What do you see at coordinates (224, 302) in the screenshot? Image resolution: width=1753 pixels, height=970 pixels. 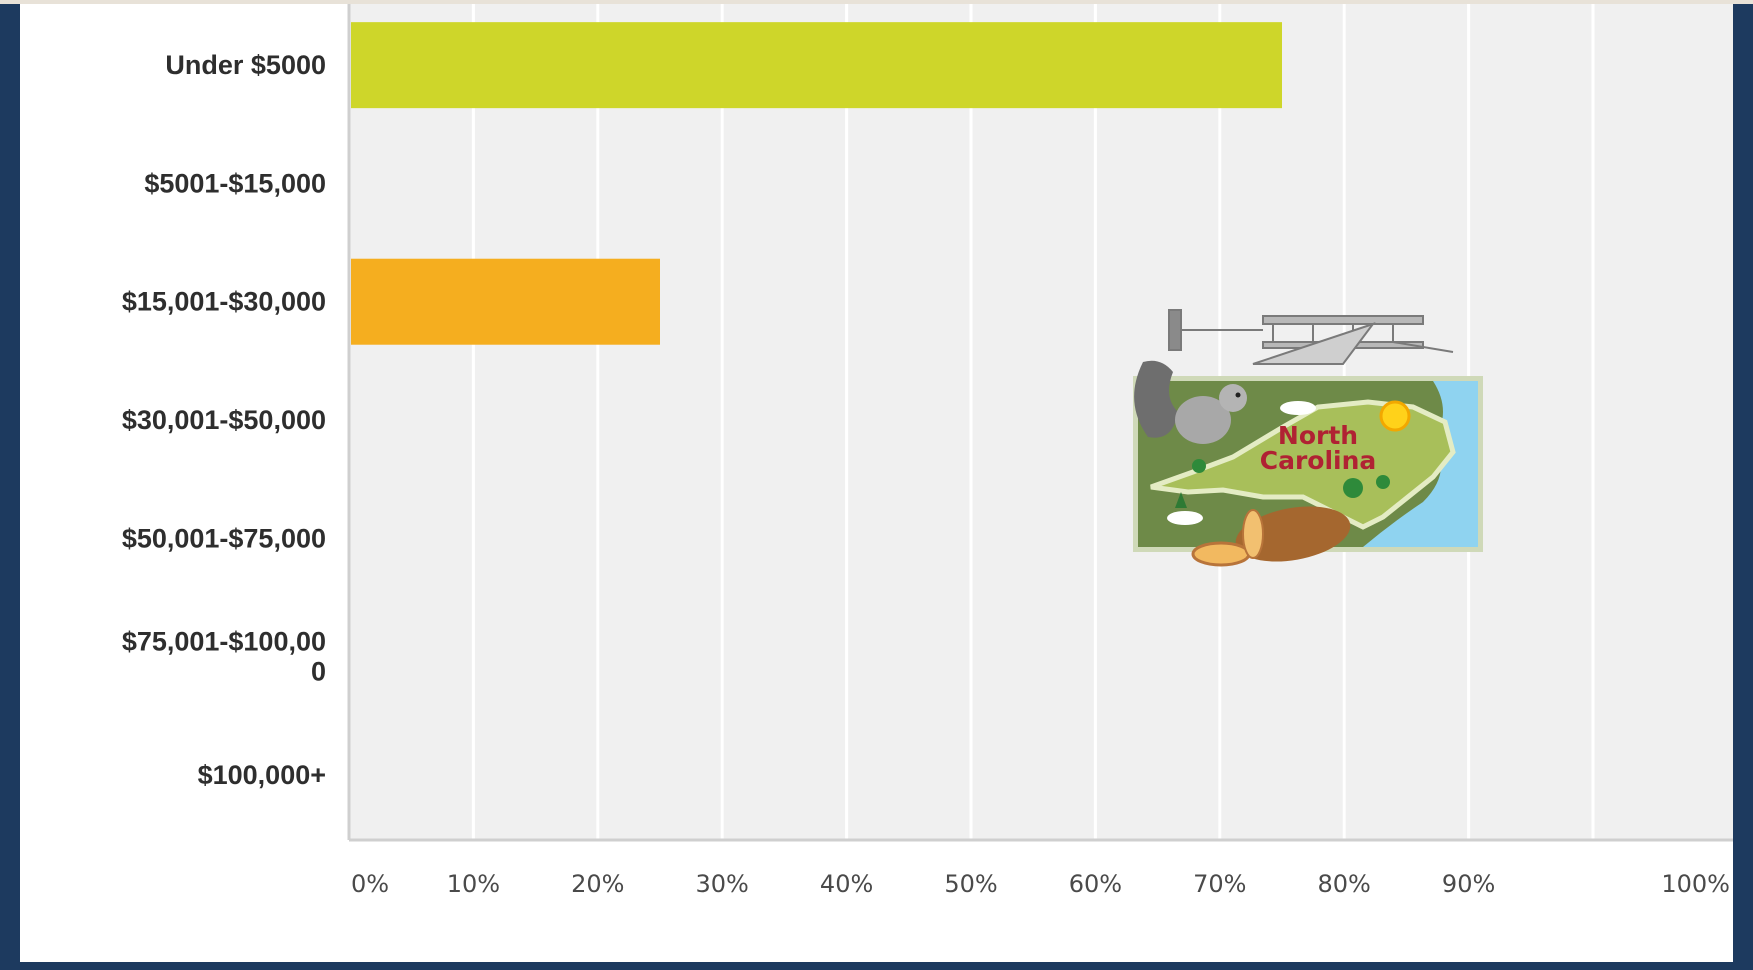 I see `category-label: $15,001-$30,000` at bounding box center [224, 302].